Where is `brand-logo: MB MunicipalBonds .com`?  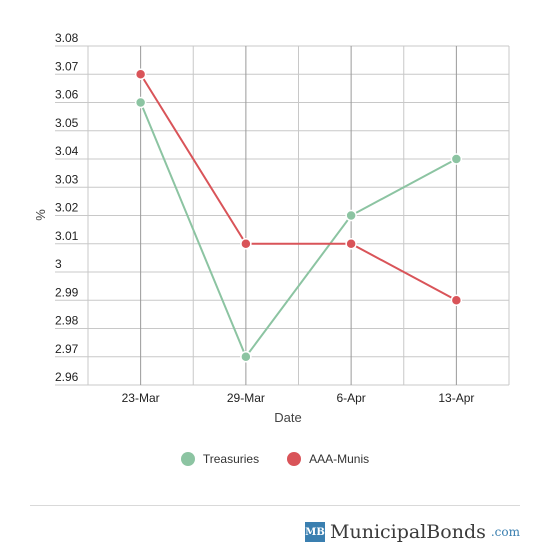
brand-logo: MB MunicipalBonds .com is located at coordinates (412, 532).